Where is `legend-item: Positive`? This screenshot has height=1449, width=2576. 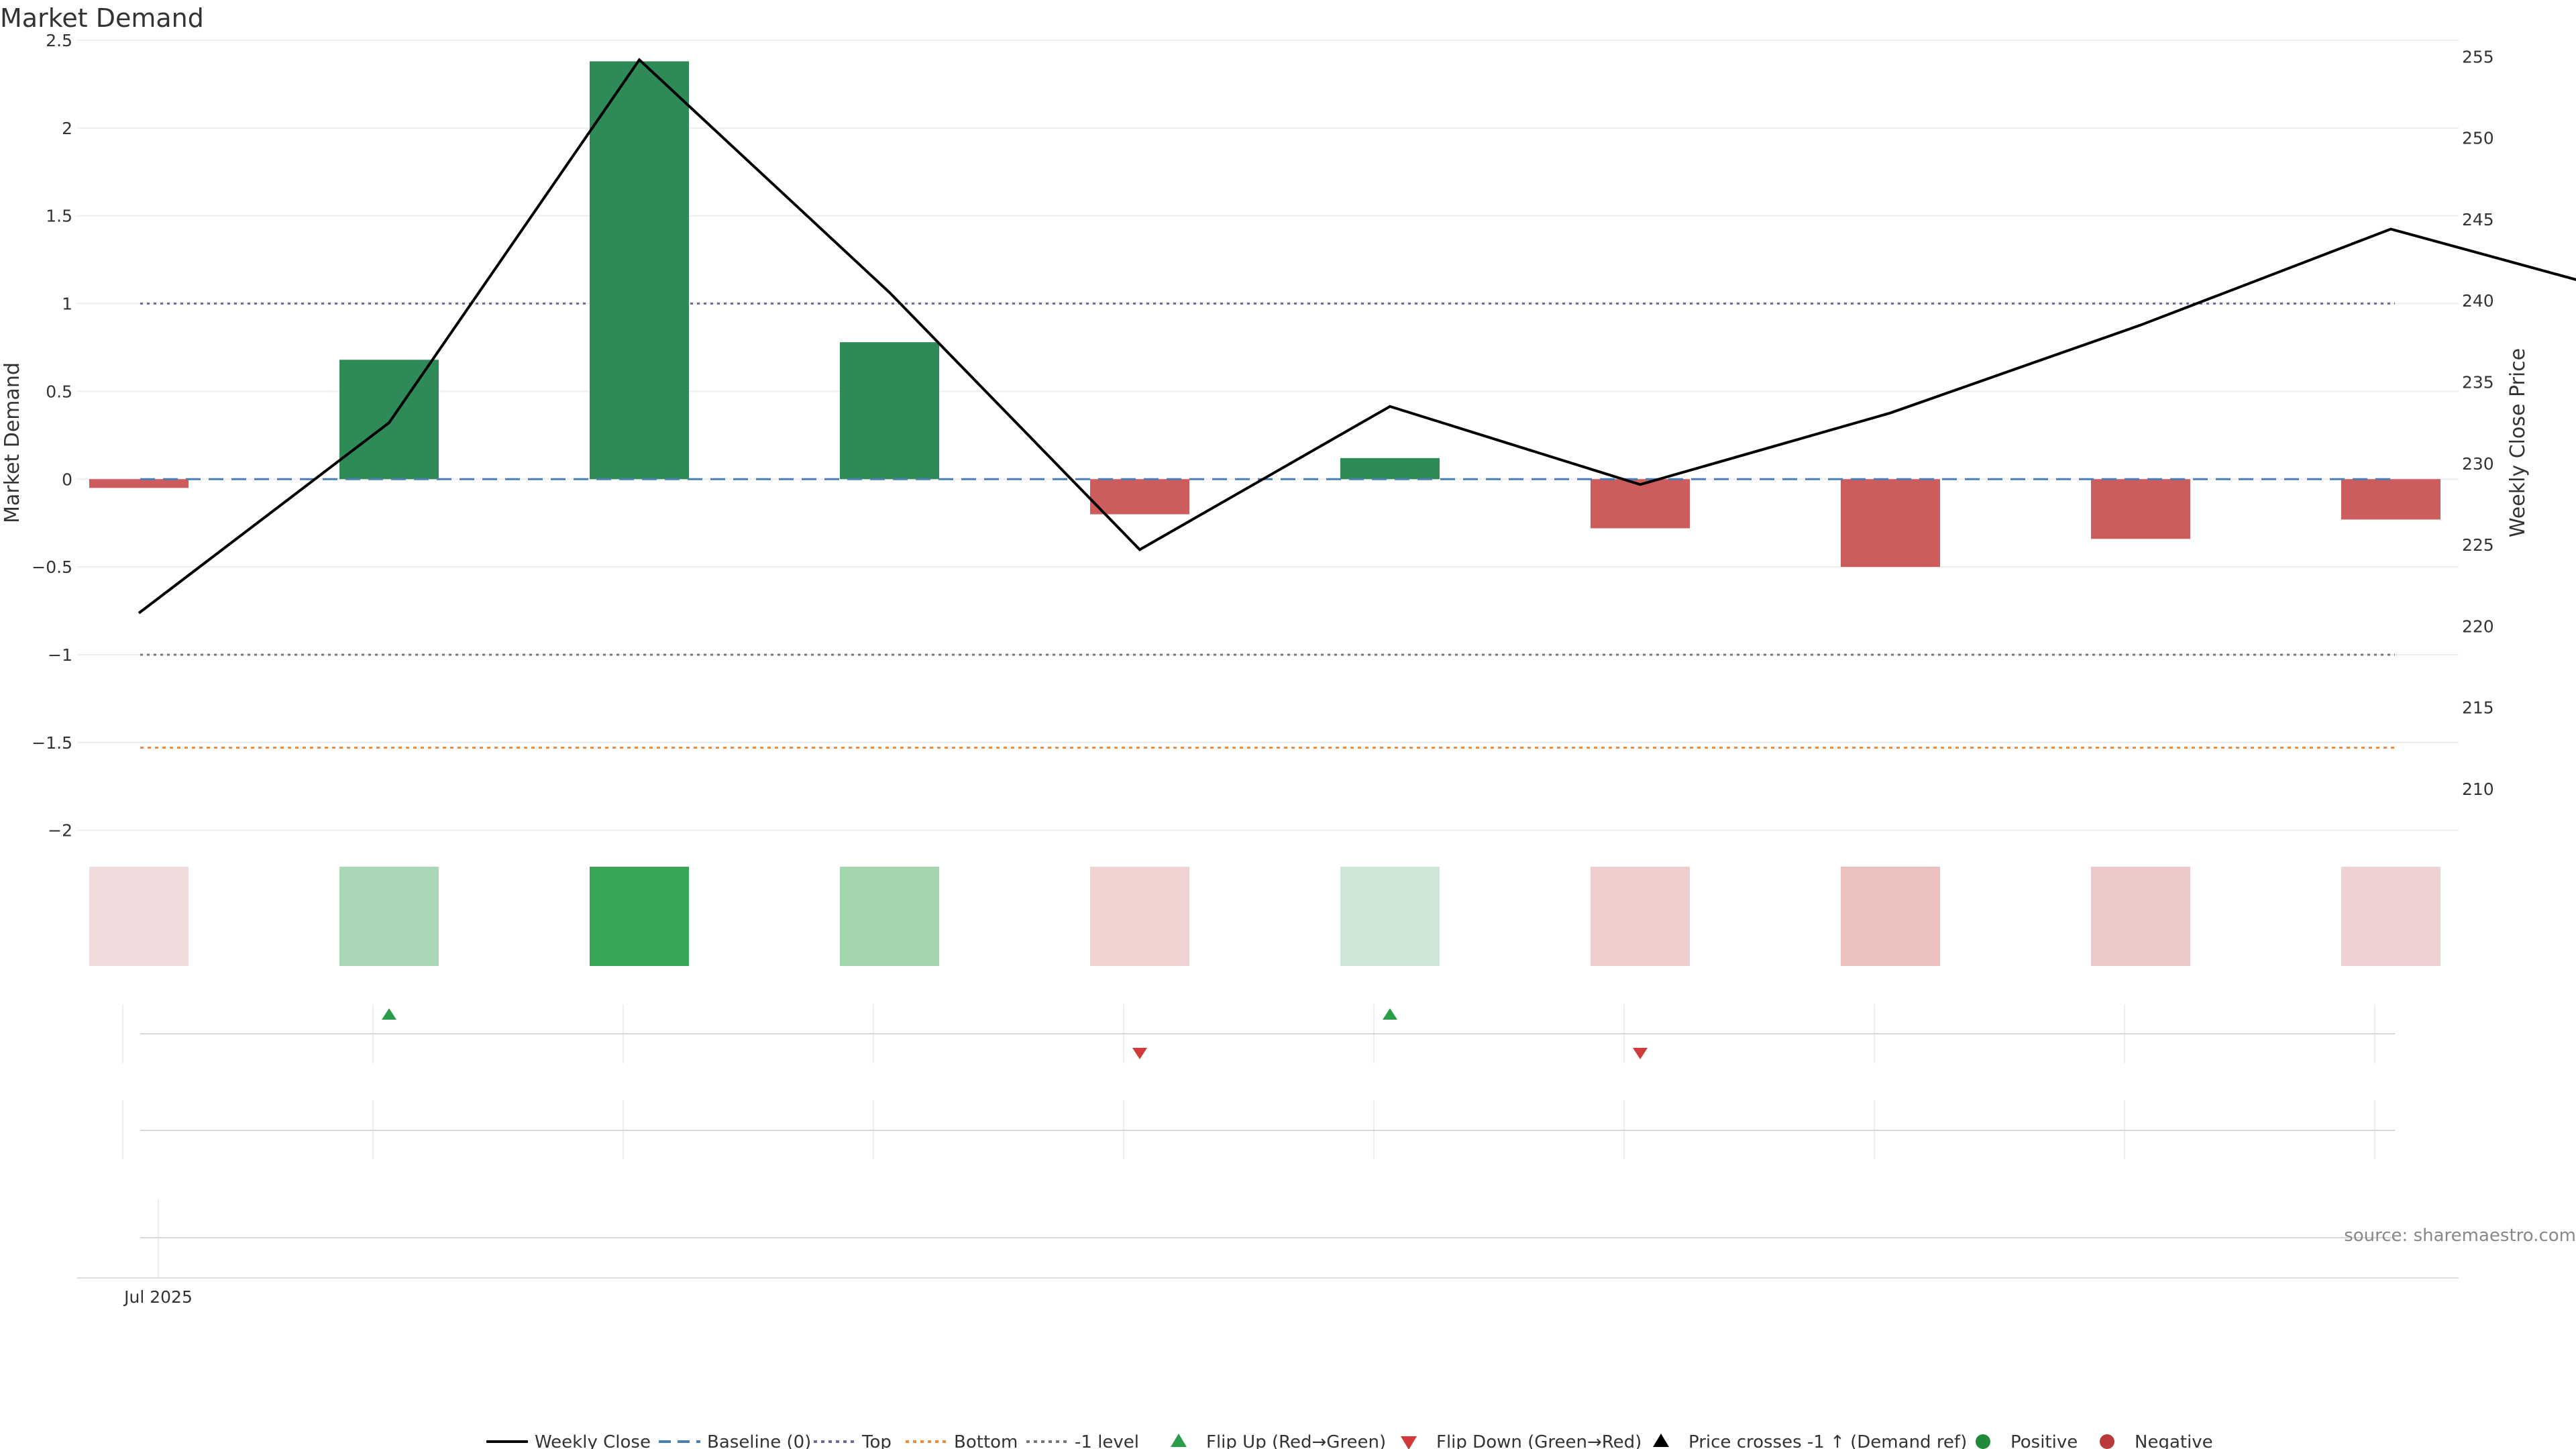 legend-item: Positive is located at coordinates (2027, 1440).